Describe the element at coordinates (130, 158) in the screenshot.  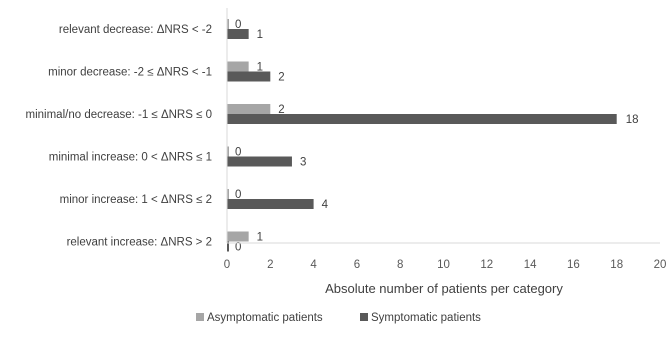
I see `category-label: minimal increase: 0 < ΔNRS ≤ 1` at that location.